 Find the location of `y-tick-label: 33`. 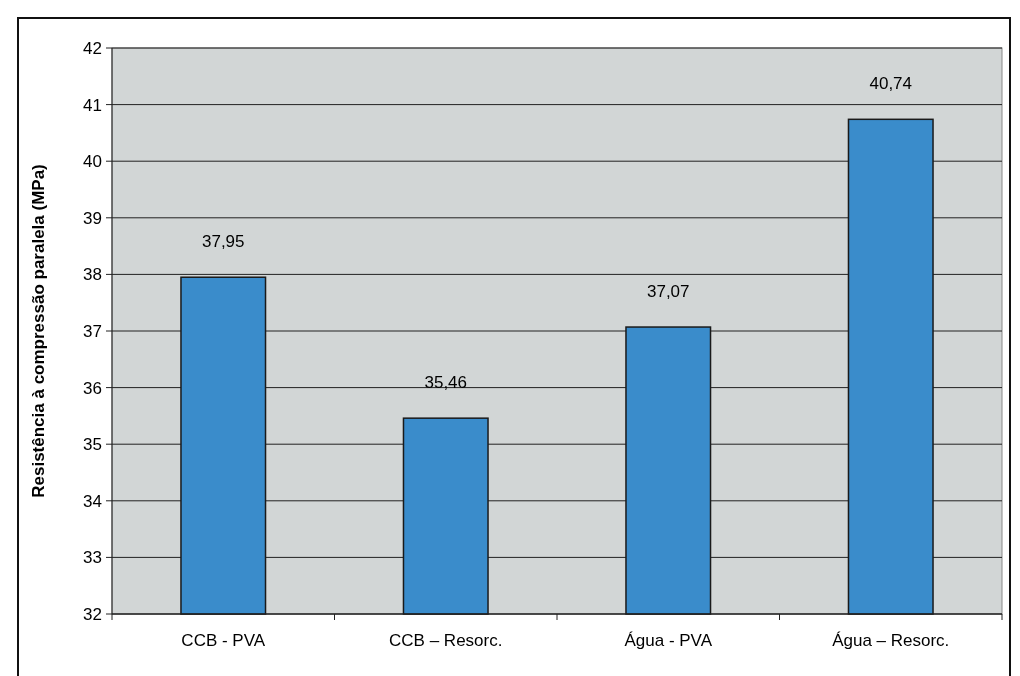

y-tick-label: 33 is located at coordinates (92, 558).